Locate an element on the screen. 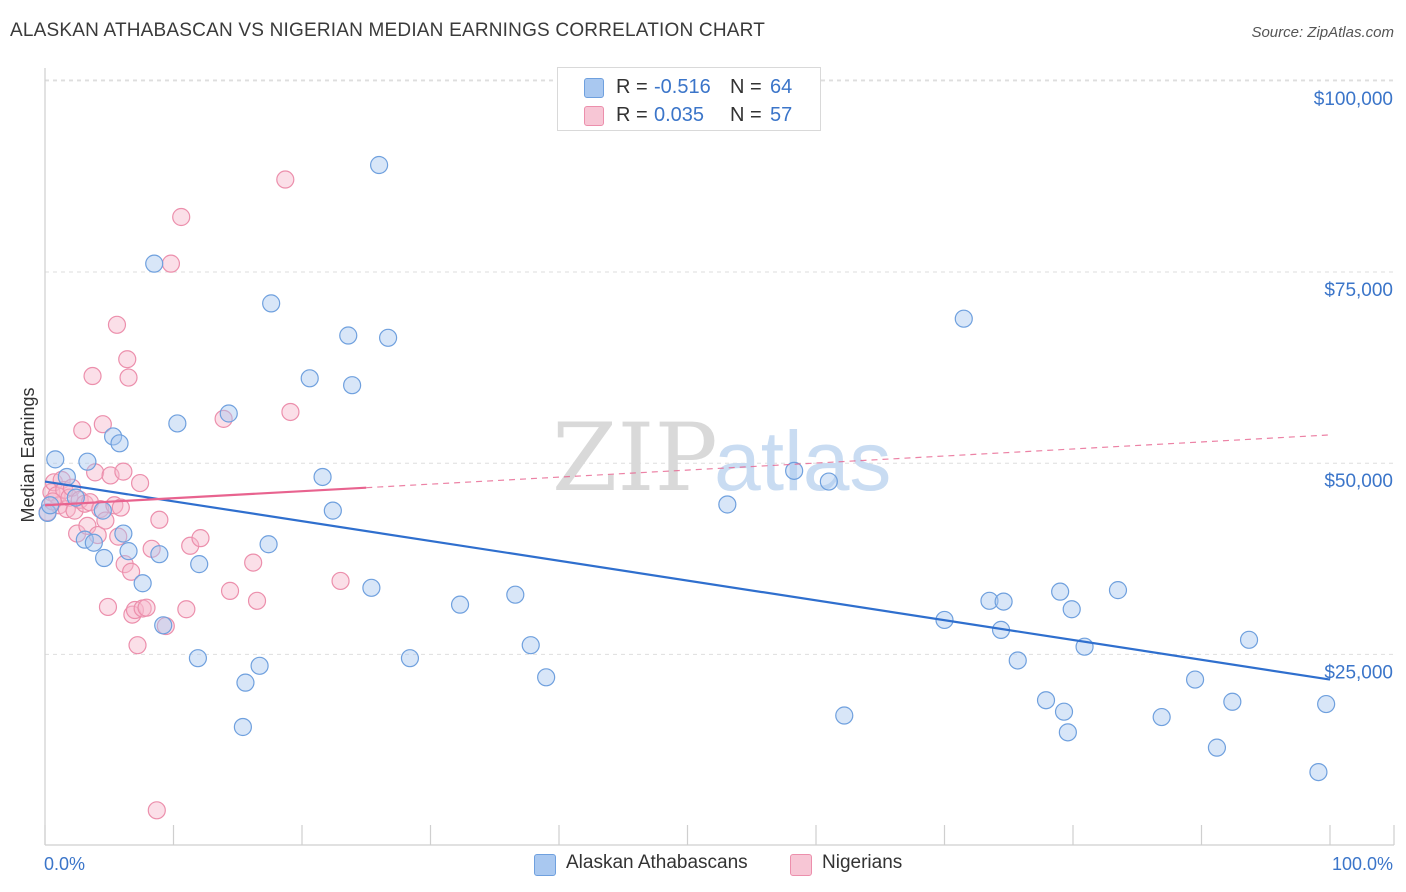 This screenshot has width=1406, height=892. watermark-atlas: atlas is located at coordinates (802, 461).